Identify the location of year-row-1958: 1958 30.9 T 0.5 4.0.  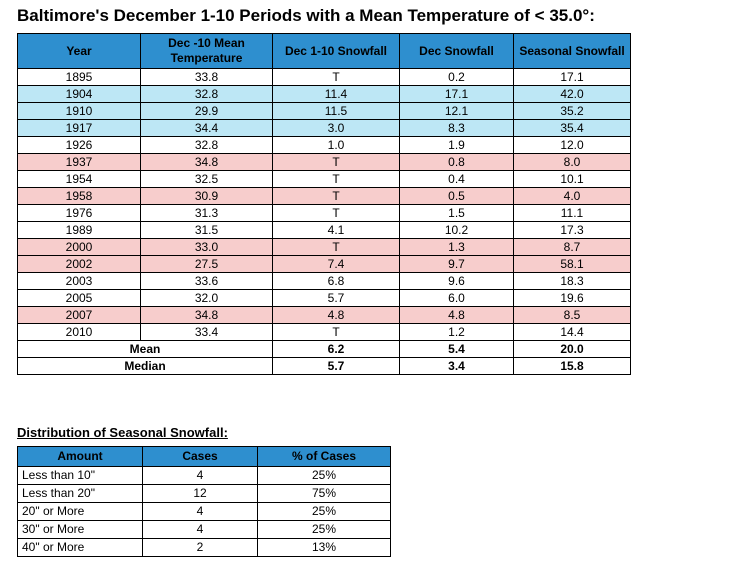
(324, 196).